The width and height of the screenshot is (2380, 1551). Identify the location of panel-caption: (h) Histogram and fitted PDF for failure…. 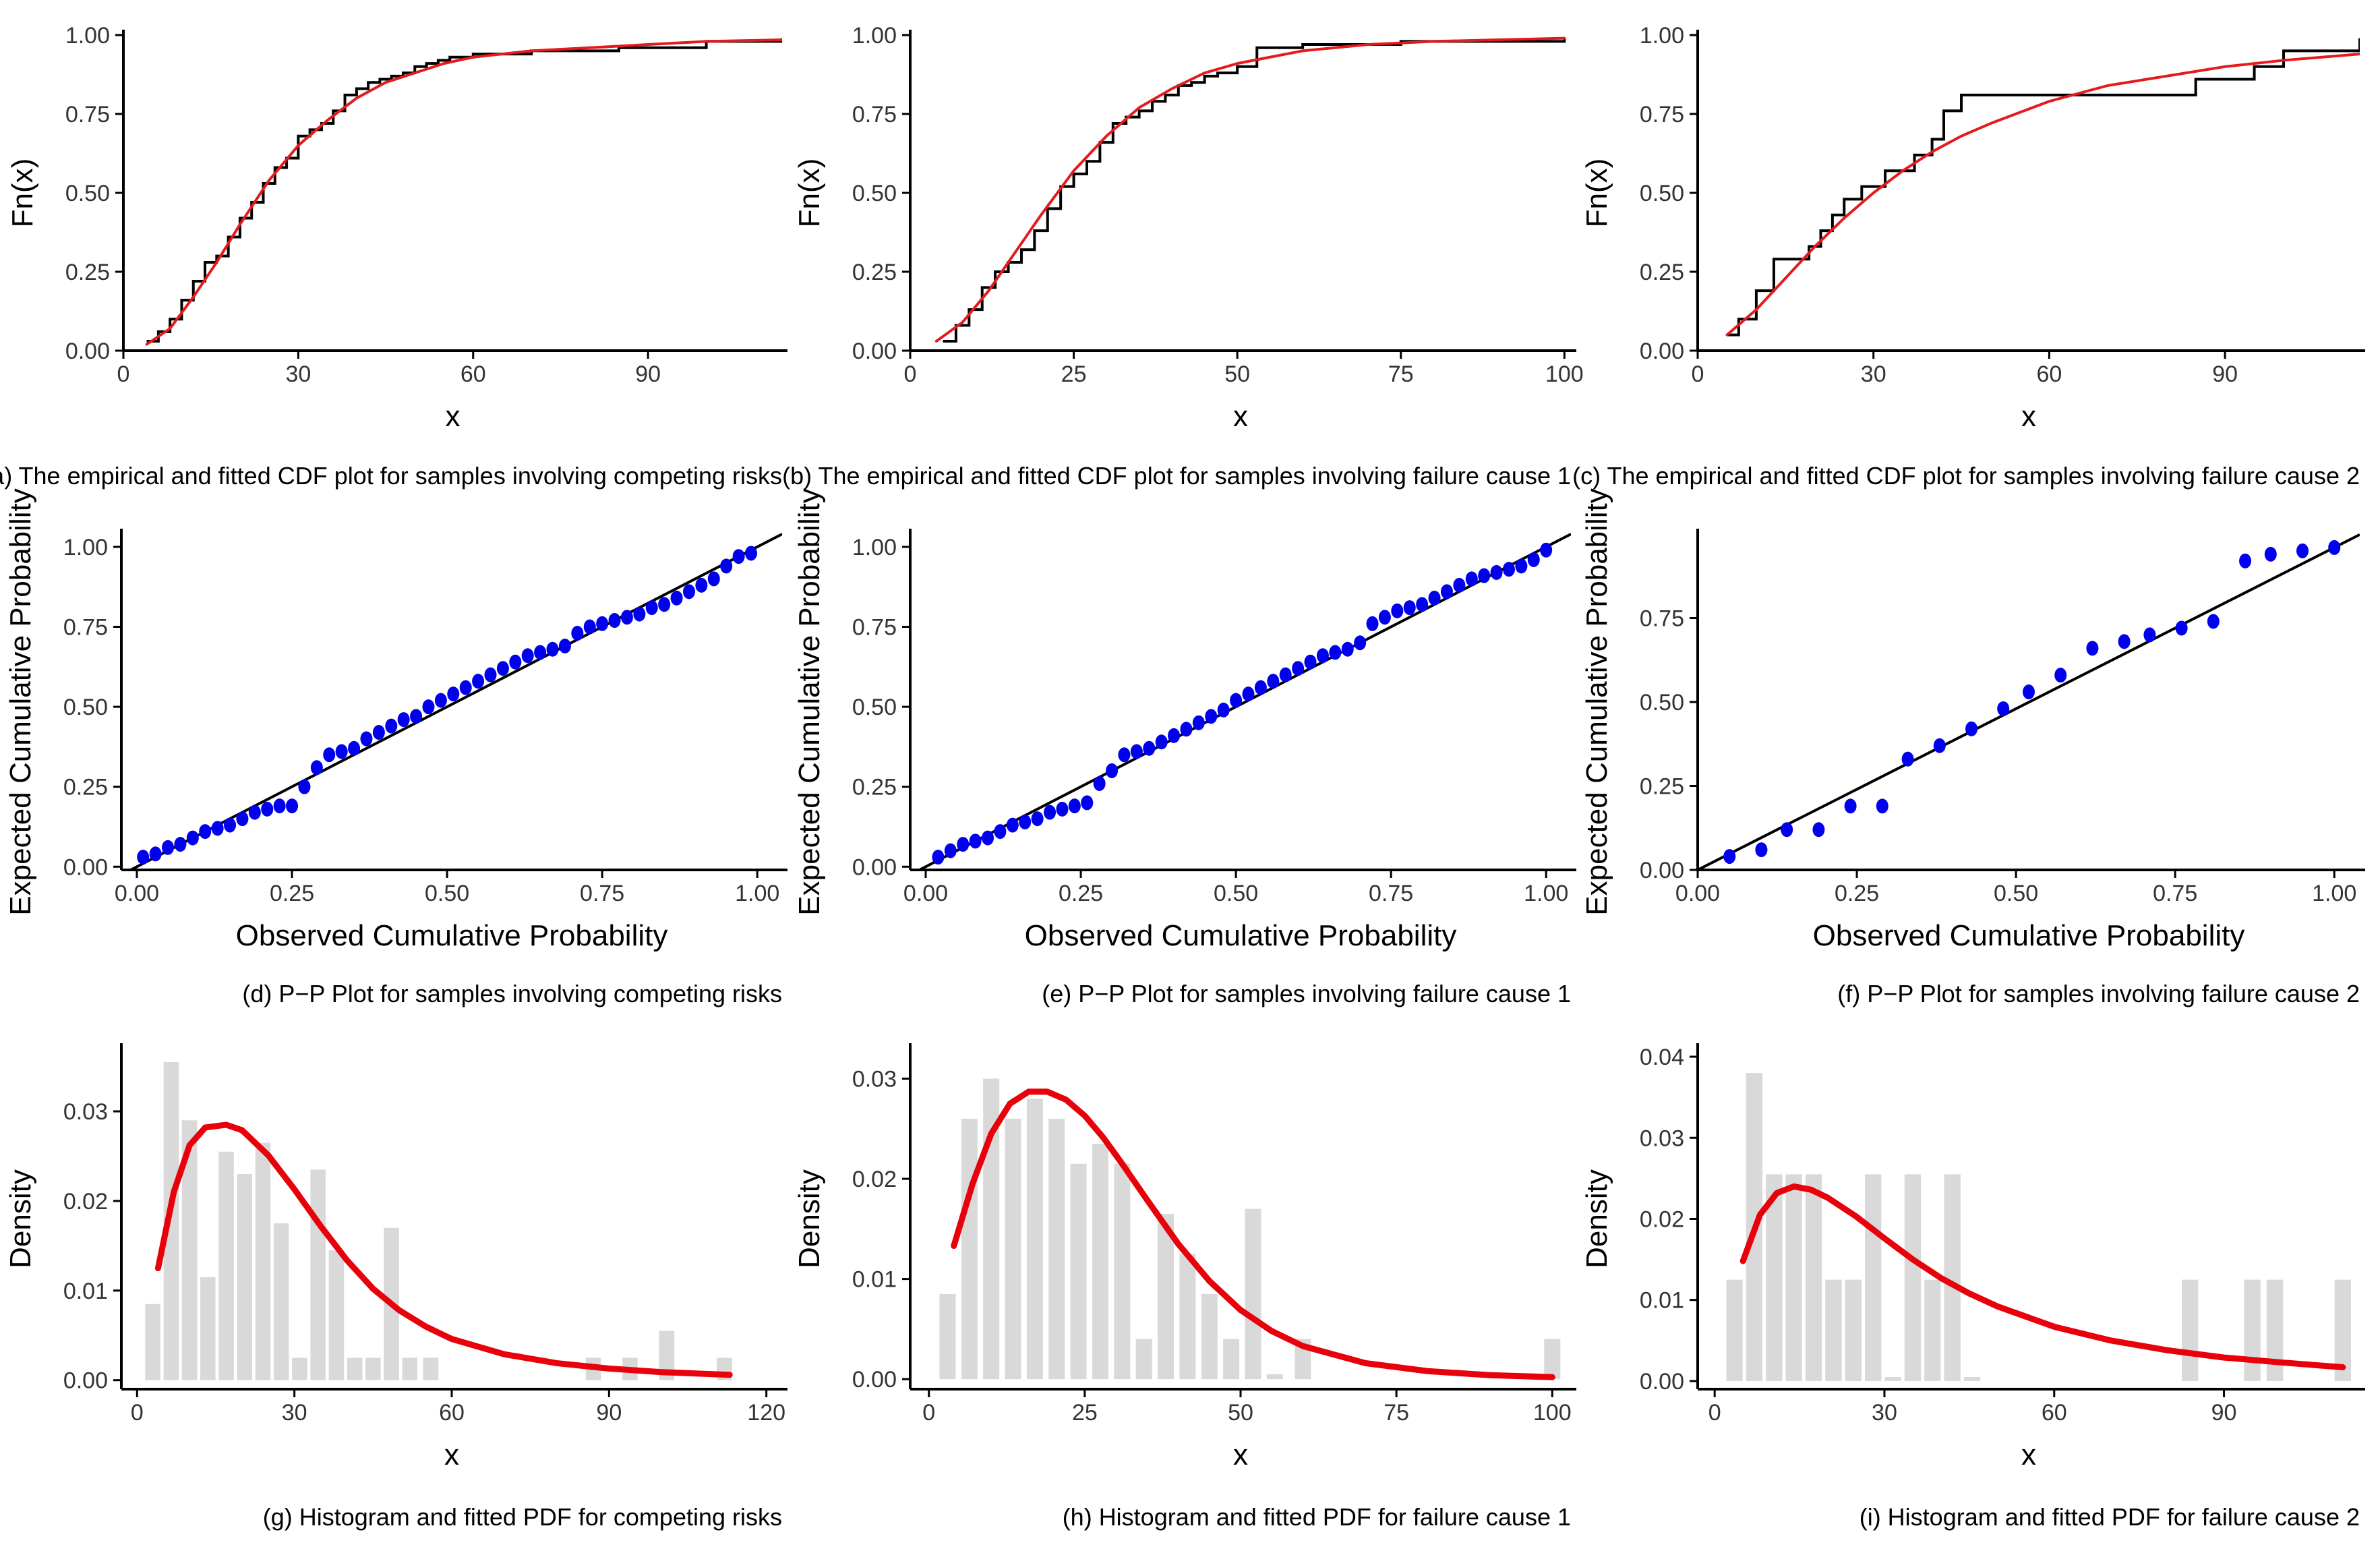
(1317, 1517).